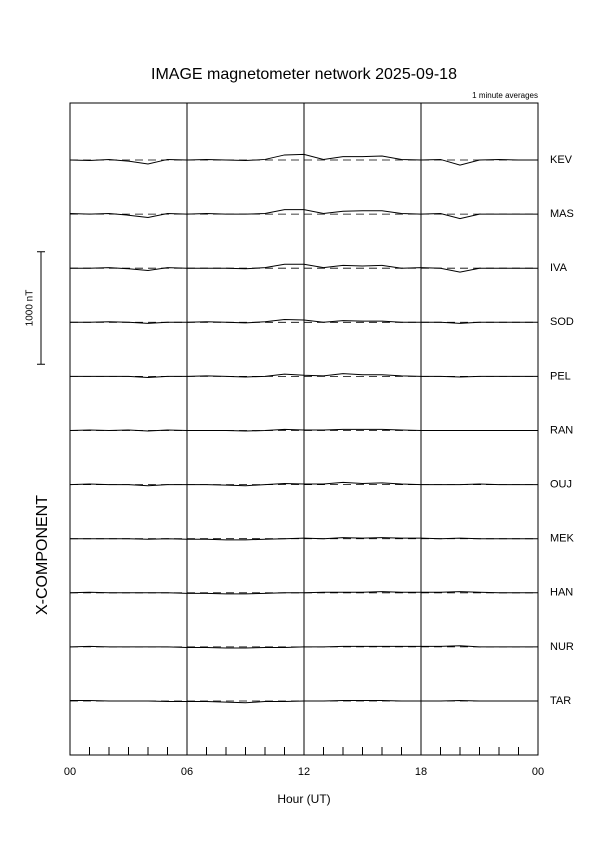 Image resolution: width=595 pixels, height=842 pixels. What do you see at coordinates (505, 95) in the screenshot?
I see `chart-subtitle: 1 minute averages` at bounding box center [505, 95].